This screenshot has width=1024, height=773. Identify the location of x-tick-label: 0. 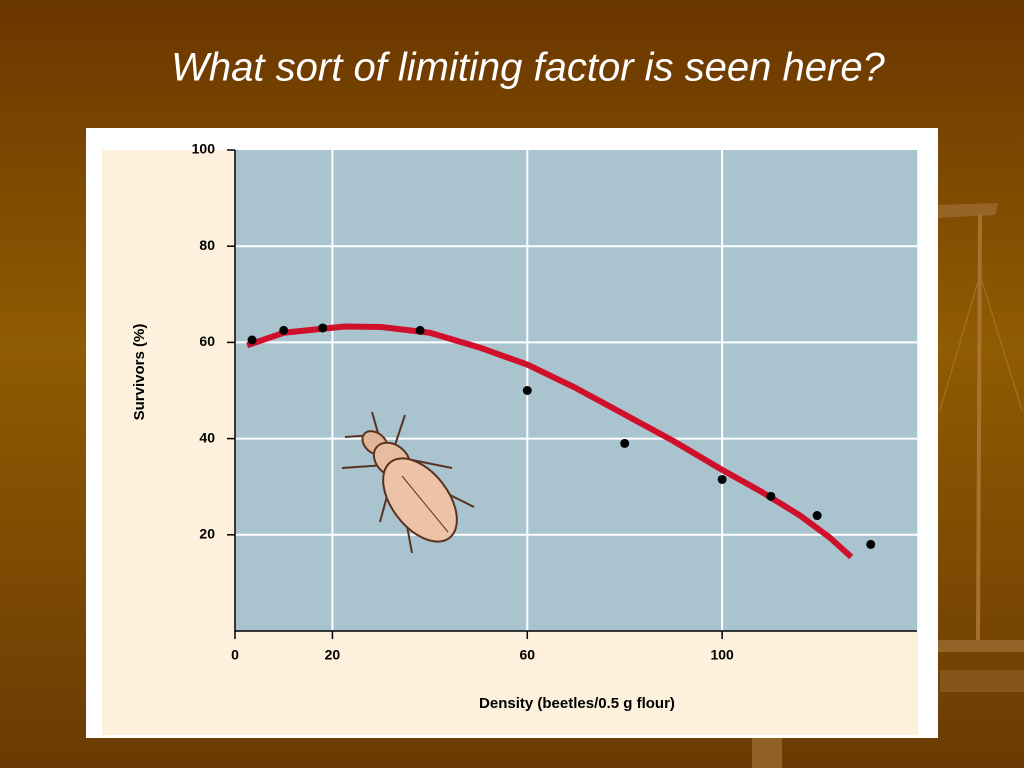
(235, 655).